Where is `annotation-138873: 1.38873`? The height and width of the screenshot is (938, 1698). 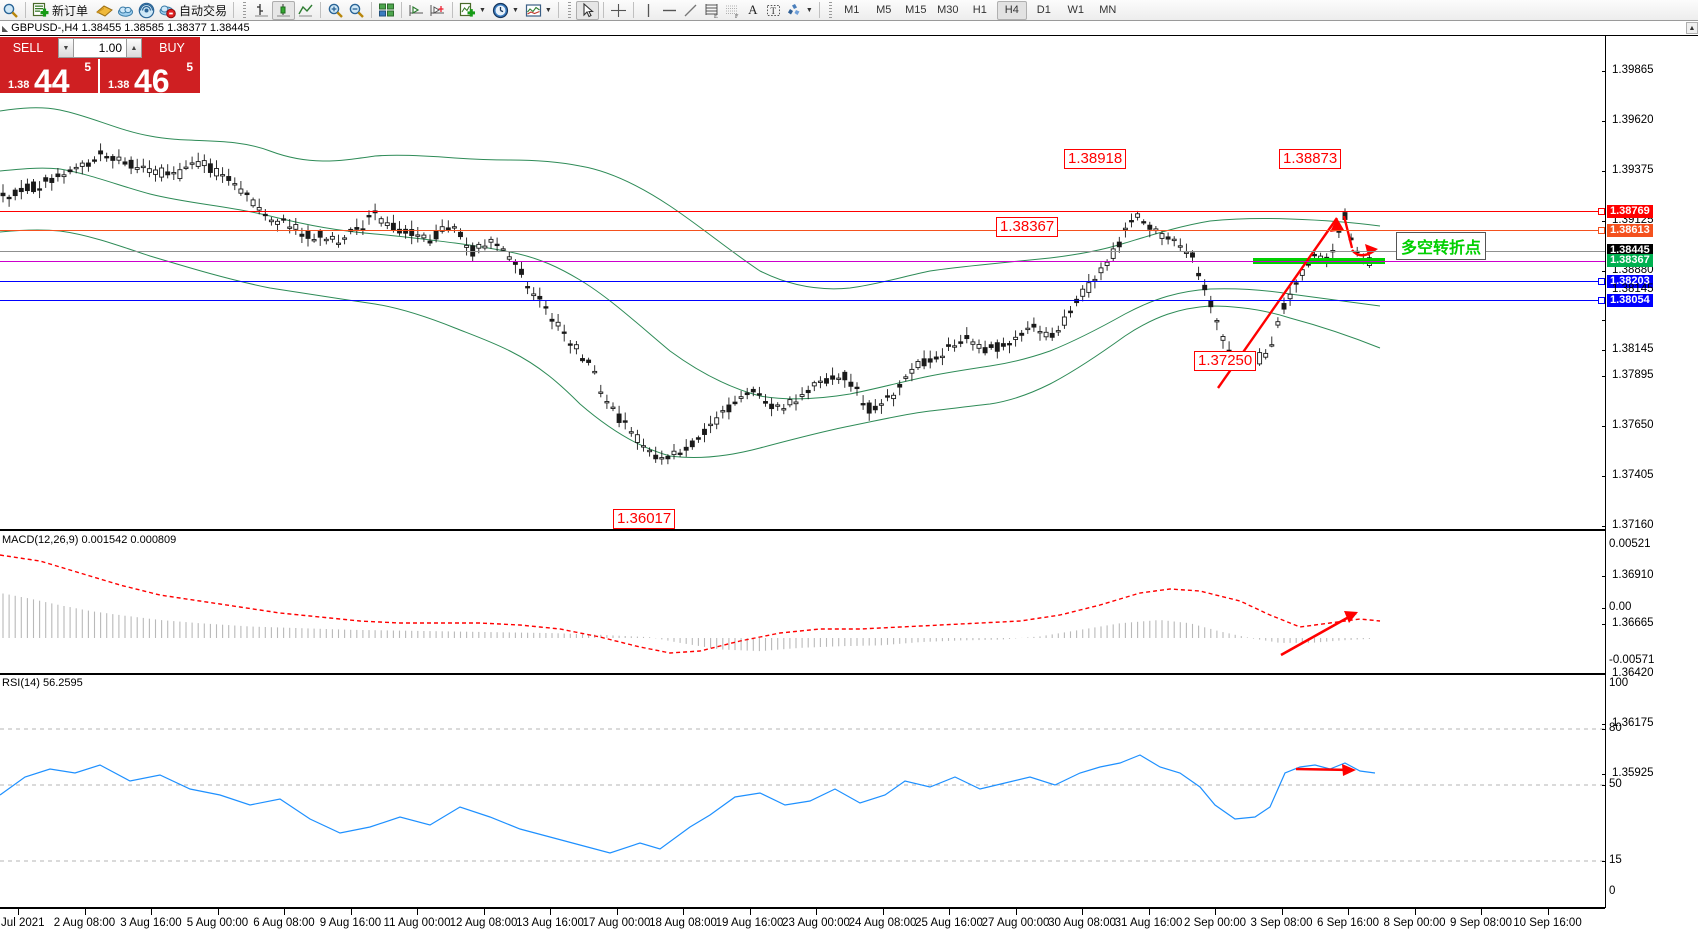
annotation-138873: 1.38873 is located at coordinates (1310, 159).